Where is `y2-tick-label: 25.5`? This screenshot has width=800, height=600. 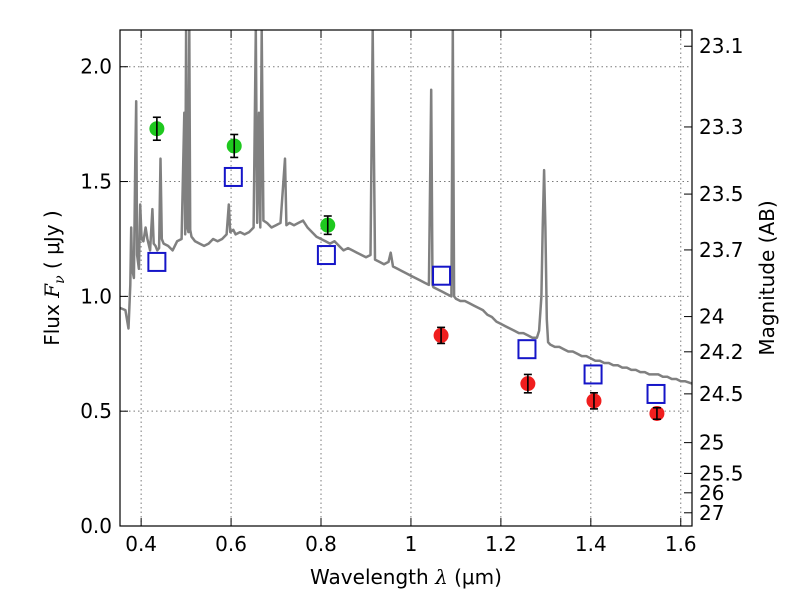
y2-tick-label: 25.5 is located at coordinates (721, 473).